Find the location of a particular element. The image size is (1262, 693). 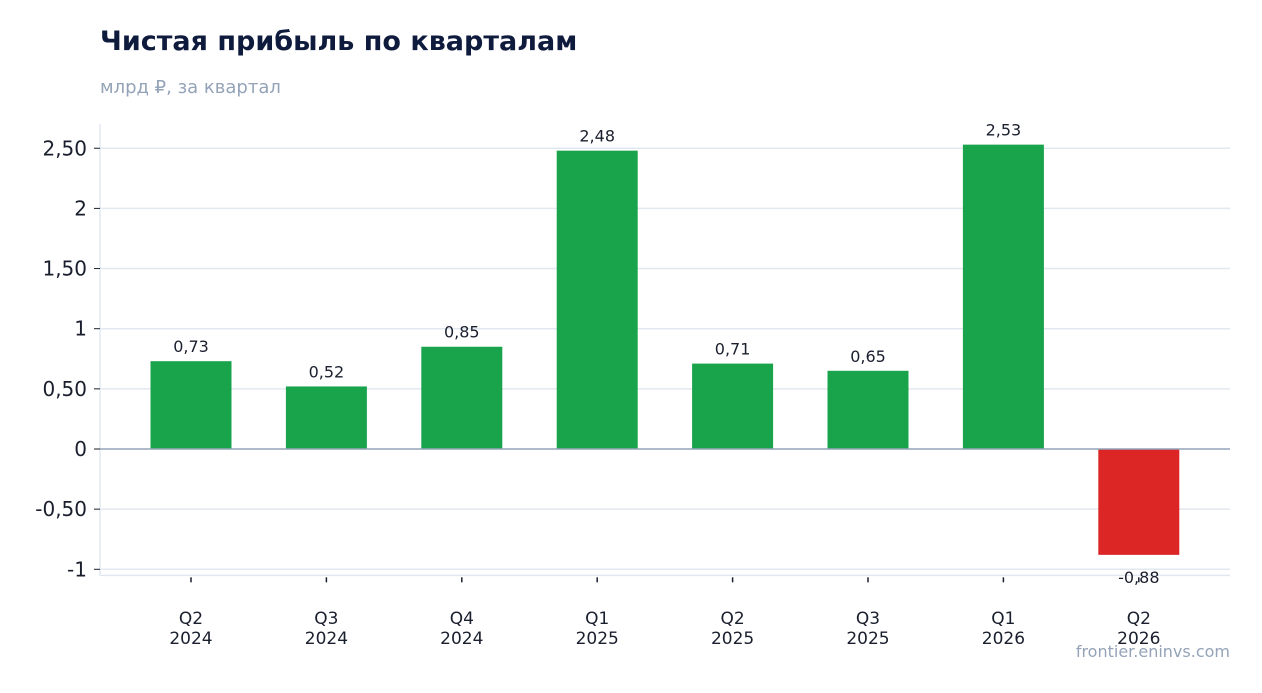

data-label: 2,53 is located at coordinates (1004, 130).